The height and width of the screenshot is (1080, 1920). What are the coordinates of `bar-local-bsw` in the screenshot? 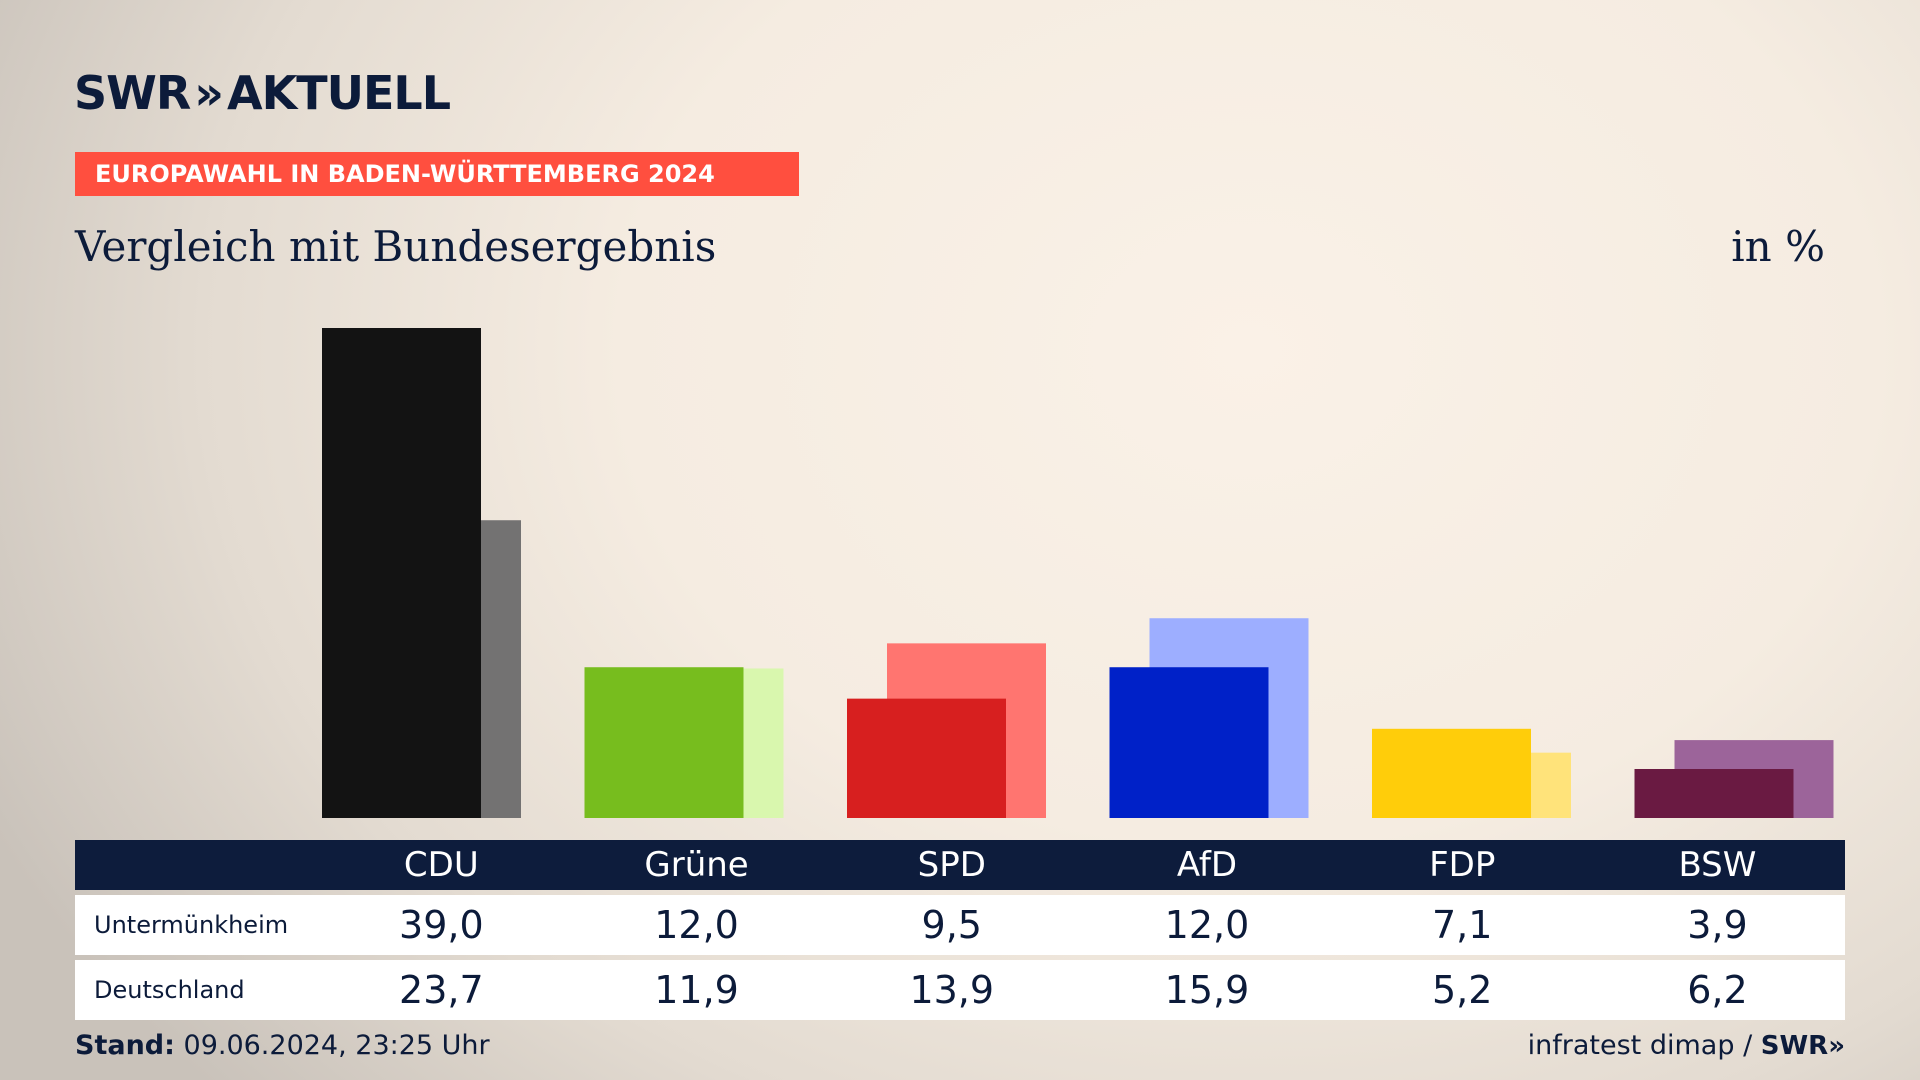 It's located at (1714, 793).